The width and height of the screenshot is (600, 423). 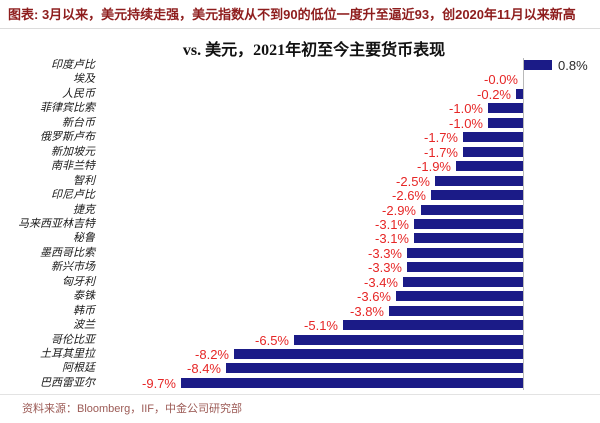 What do you see at coordinates (300, 28) in the screenshot?
I see `caption-divider` at bounding box center [300, 28].